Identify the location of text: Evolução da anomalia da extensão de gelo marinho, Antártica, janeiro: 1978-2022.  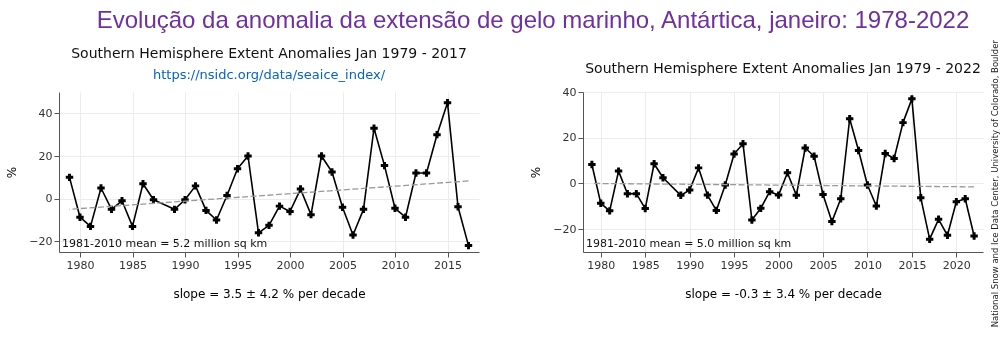
(533, 19).